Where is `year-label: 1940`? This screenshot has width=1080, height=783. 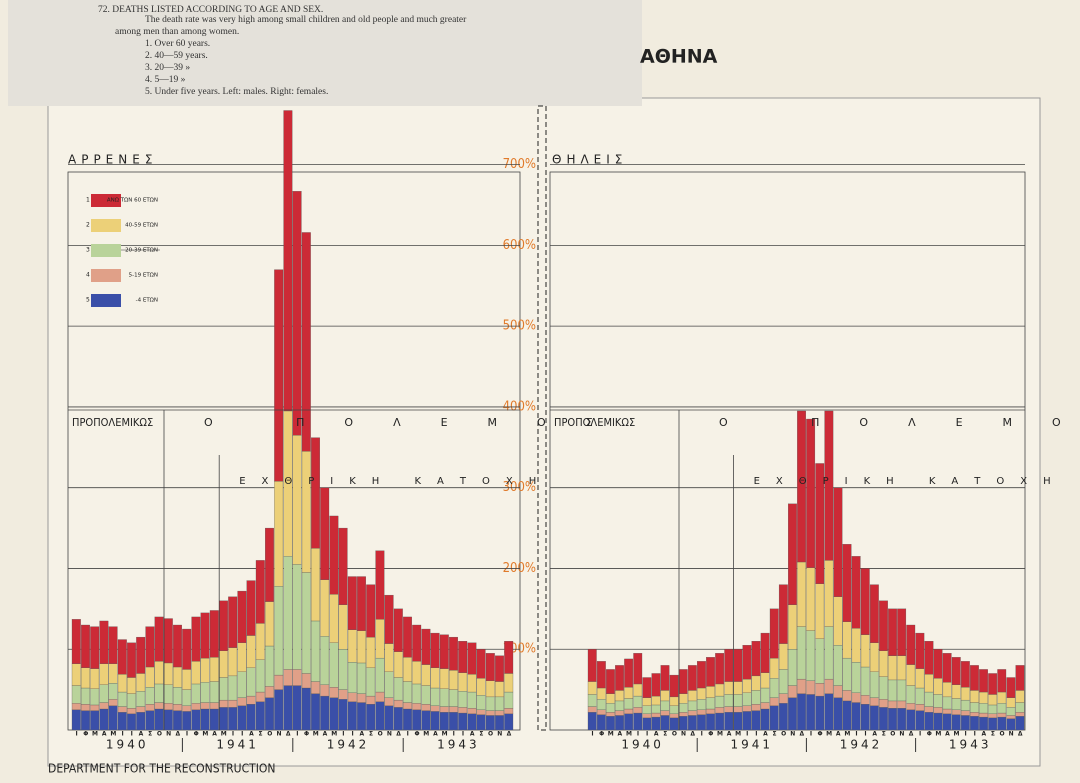
year-label: 1940 is located at coordinates (642, 745).